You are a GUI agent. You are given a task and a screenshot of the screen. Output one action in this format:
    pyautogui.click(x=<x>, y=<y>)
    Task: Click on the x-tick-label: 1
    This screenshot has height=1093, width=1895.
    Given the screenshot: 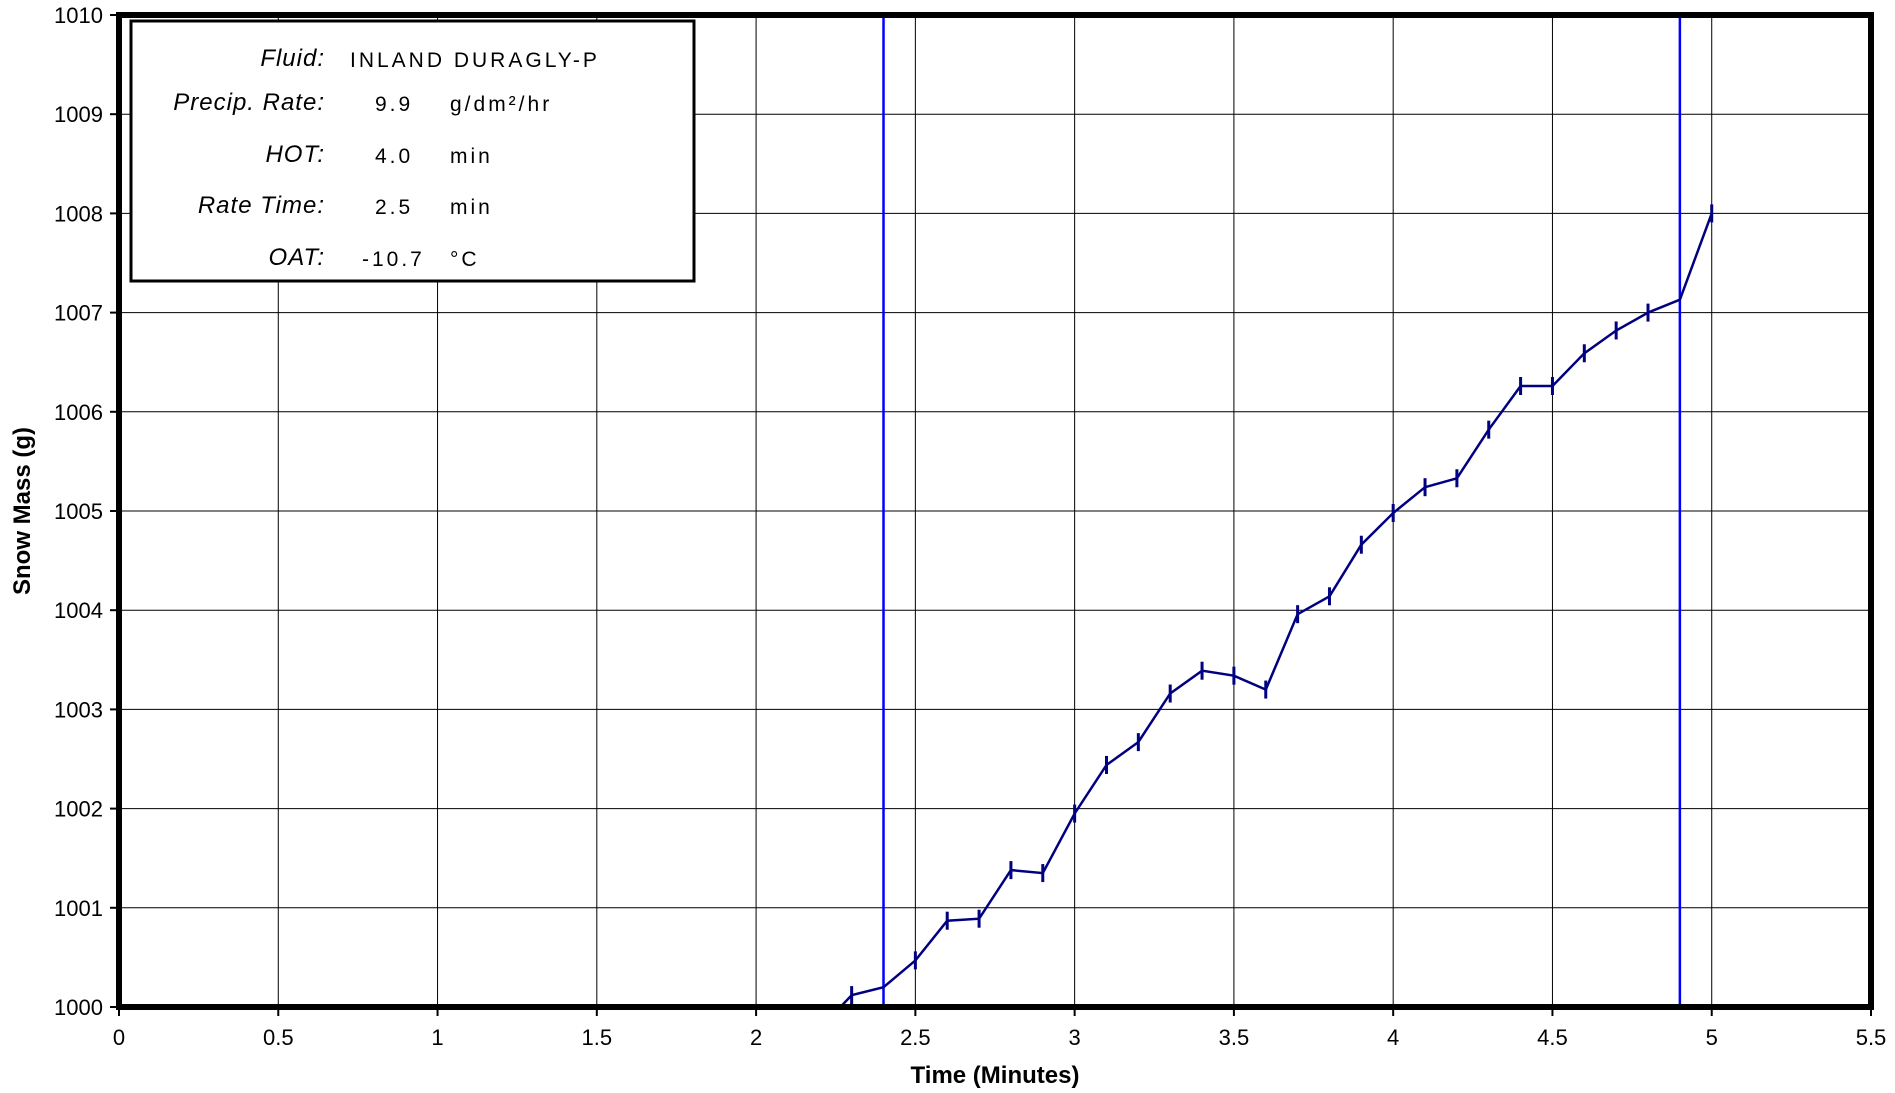 What is the action you would take?
    pyautogui.click(x=437, y=1037)
    